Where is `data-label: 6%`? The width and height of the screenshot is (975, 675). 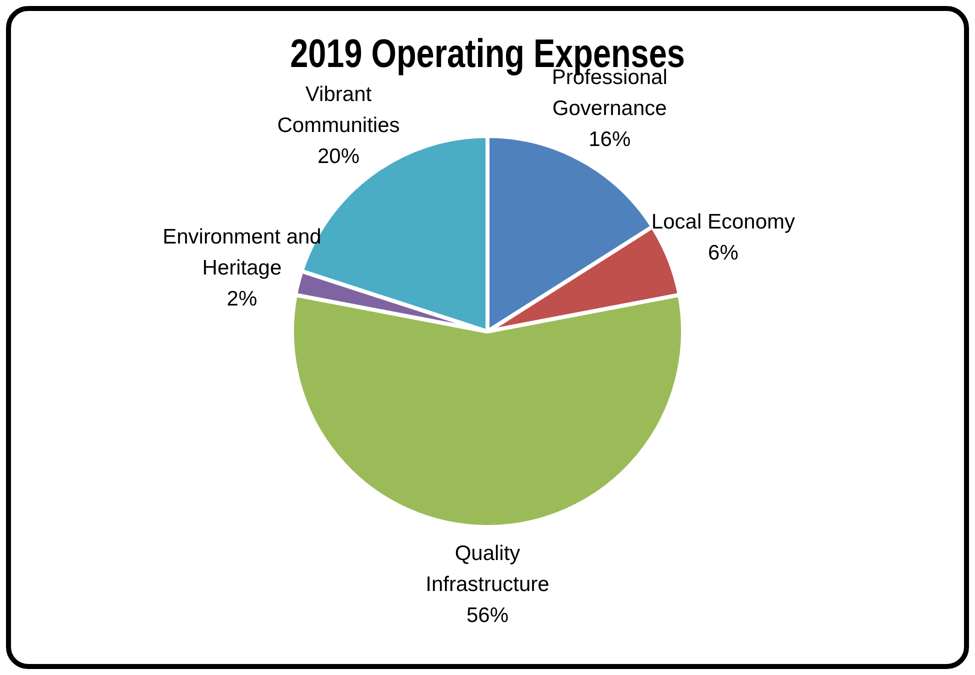
data-label: 6% is located at coordinates (723, 252).